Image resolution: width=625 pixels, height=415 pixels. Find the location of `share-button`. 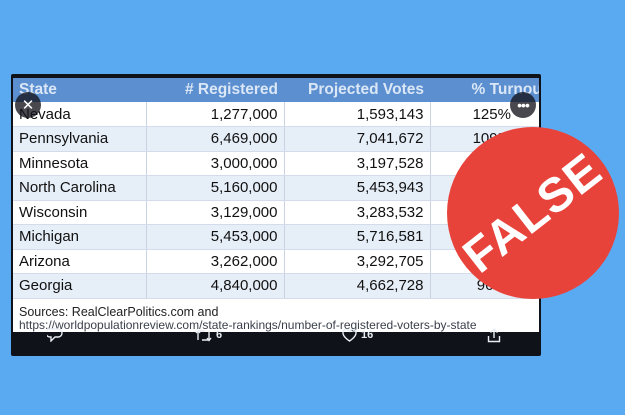

share-button is located at coordinates (494, 335).